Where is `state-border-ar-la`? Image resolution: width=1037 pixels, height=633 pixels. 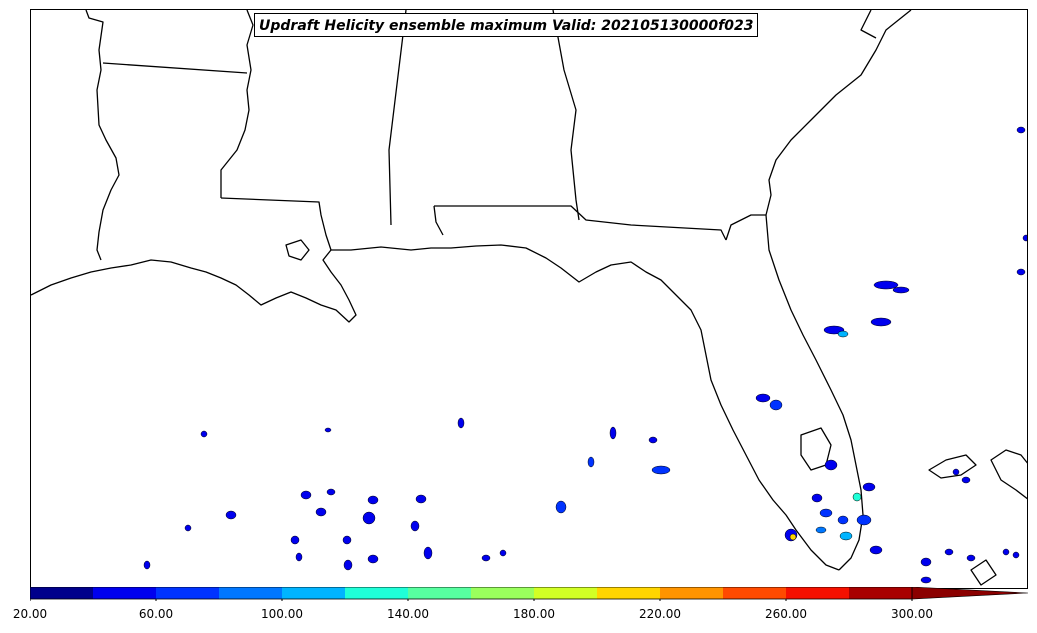
state-border-ar-la is located at coordinates (175, 68).